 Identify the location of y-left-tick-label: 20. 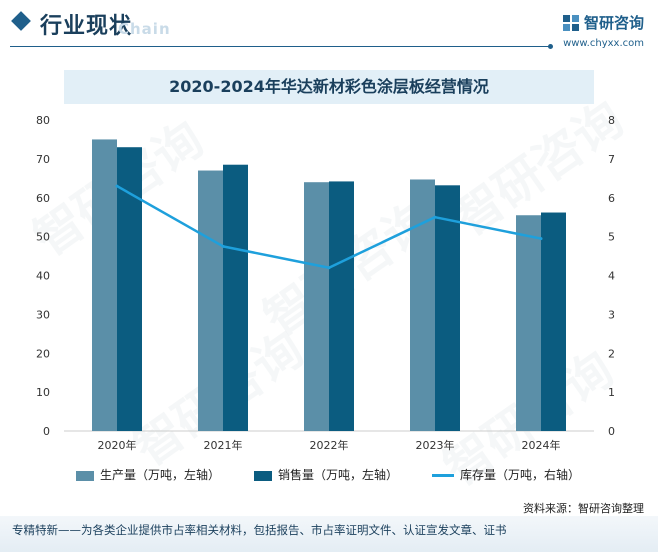
(43, 353).